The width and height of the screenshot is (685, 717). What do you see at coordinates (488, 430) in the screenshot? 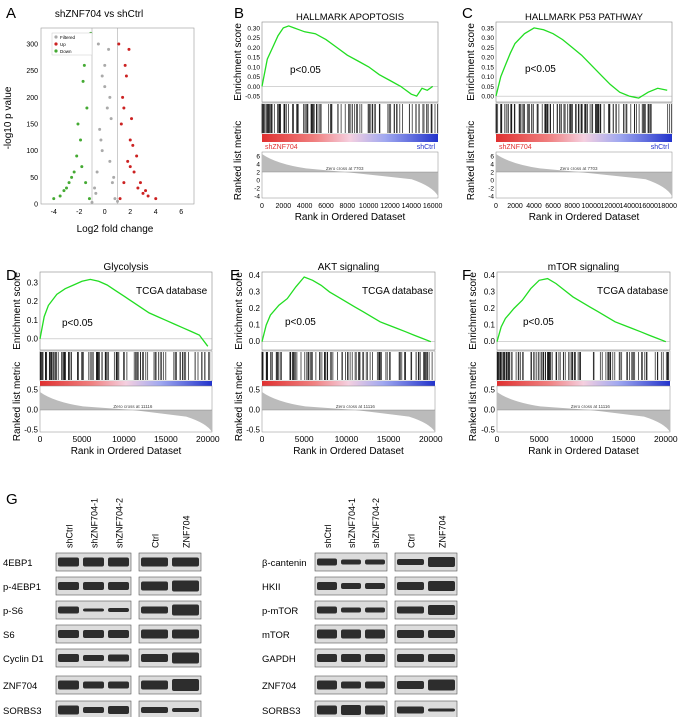
I see `rank-tick-label: -0.5` at bounding box center [488, 430].